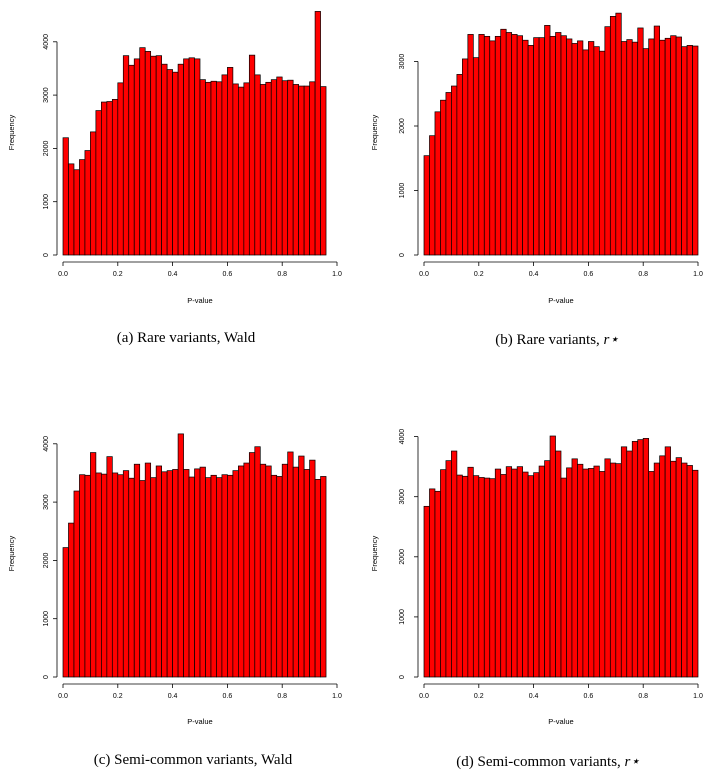 The height and width of the screenshot is (777, 703). Describe the element at coordinates (479, 274) in the screenshot. I see `x-tick-label-b: 0.2` at that location.